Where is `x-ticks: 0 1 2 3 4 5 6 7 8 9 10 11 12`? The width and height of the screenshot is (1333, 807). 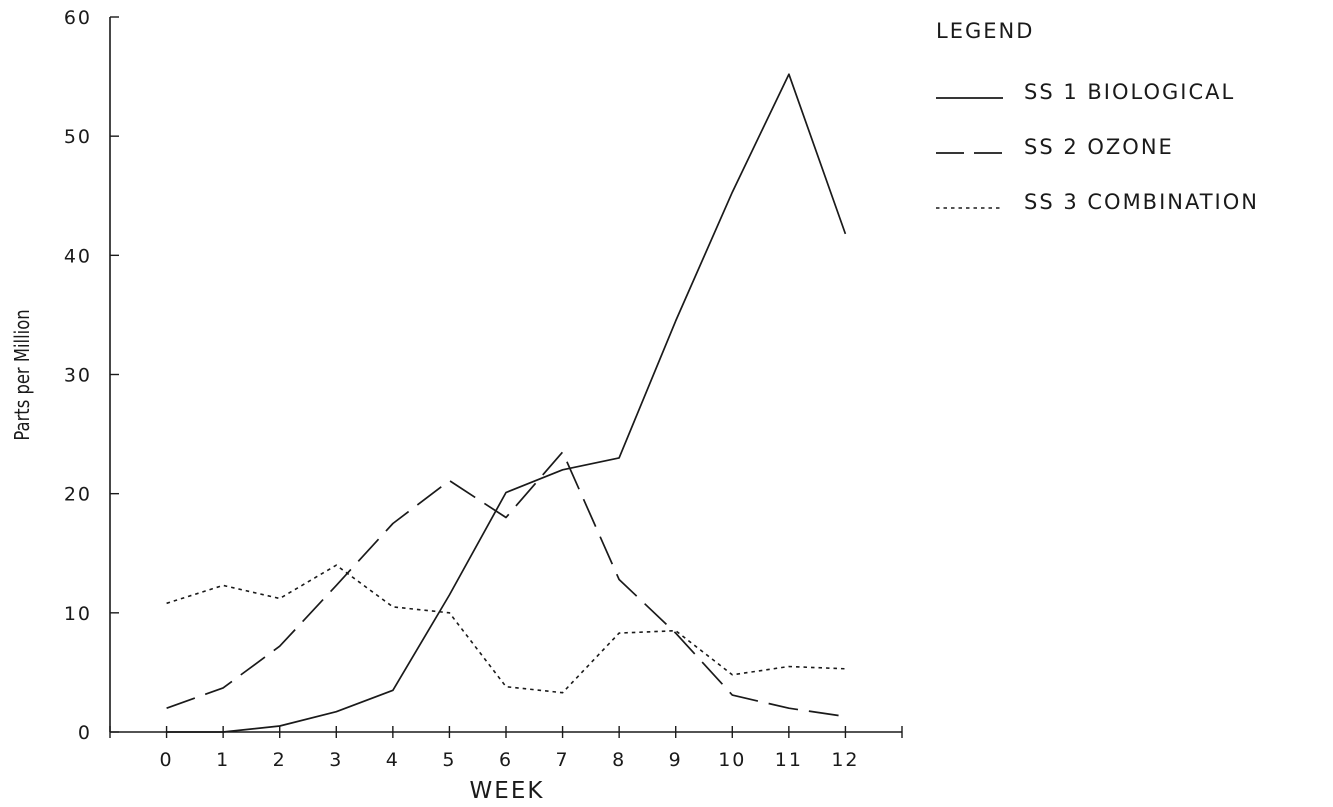
x-ticks: 0 1 2 3 4 5 6 7 8 9 10 11 12 is located at coordinates (506, 748).